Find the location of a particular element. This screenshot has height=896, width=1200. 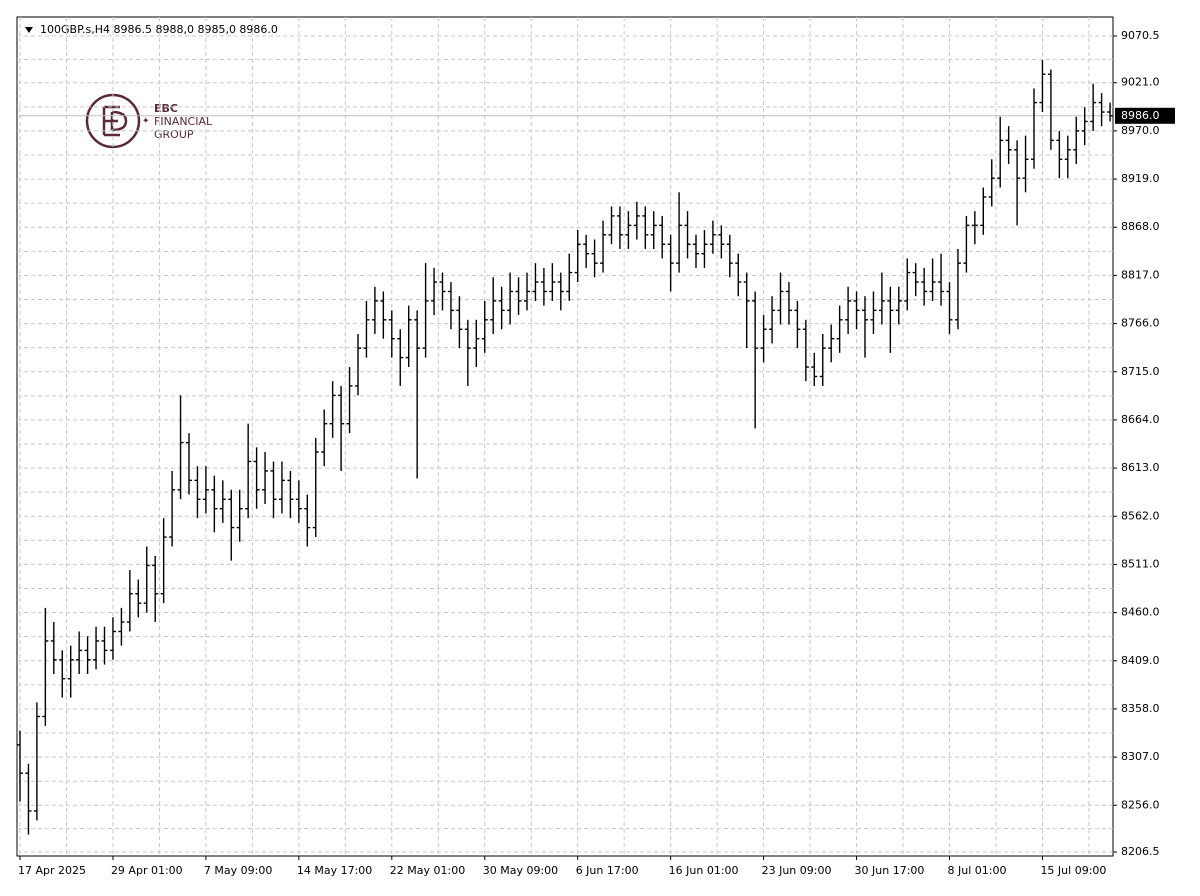

y-tick-label: 8970.0 is located at coordinates (1140, 130).